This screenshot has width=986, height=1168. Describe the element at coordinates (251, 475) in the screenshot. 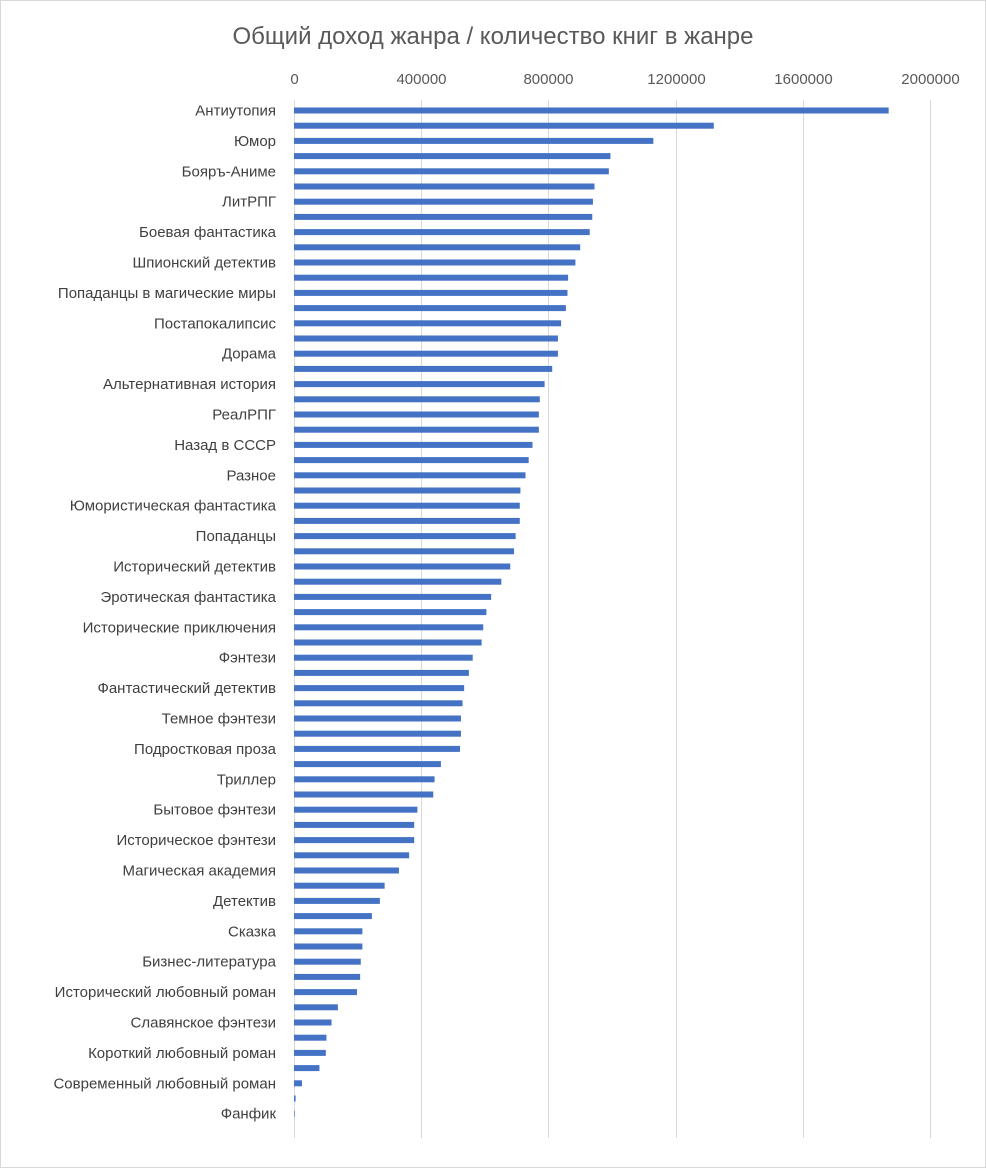

I see `category-label: Разное` at that location.